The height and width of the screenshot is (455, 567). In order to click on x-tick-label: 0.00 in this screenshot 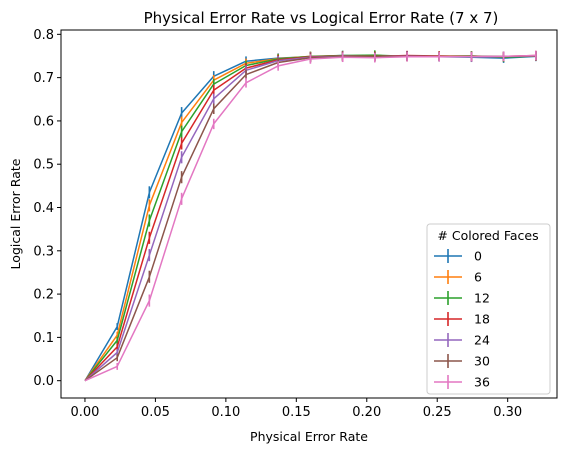, I will do `click(84, 412)`.